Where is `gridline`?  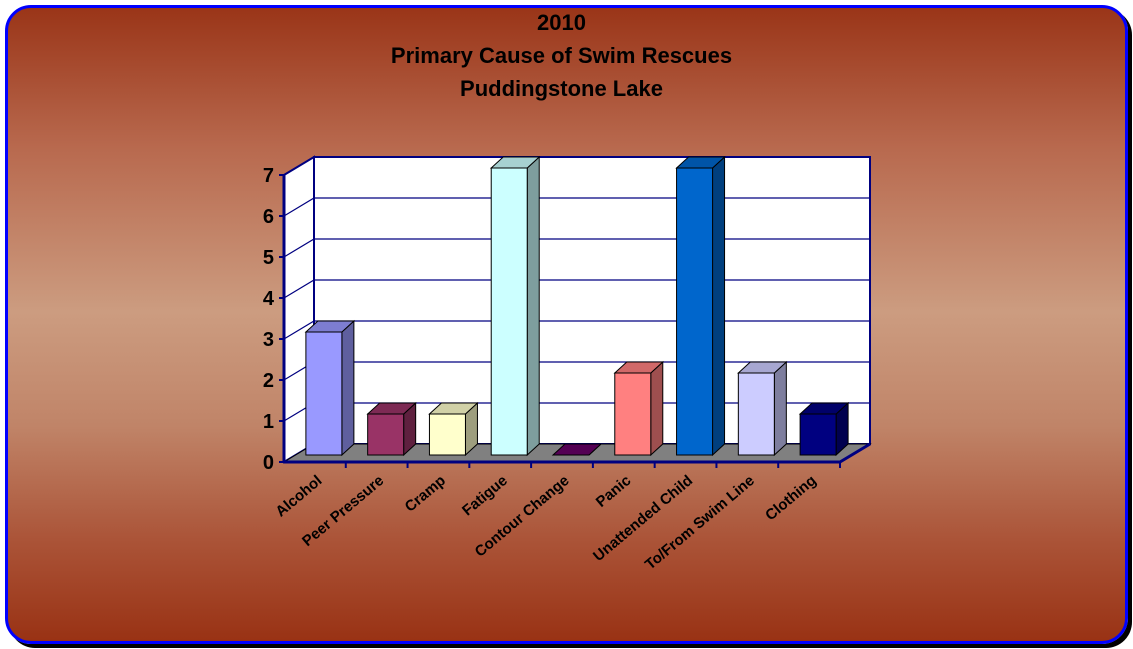
gridline is located at coordinates (576, 166).